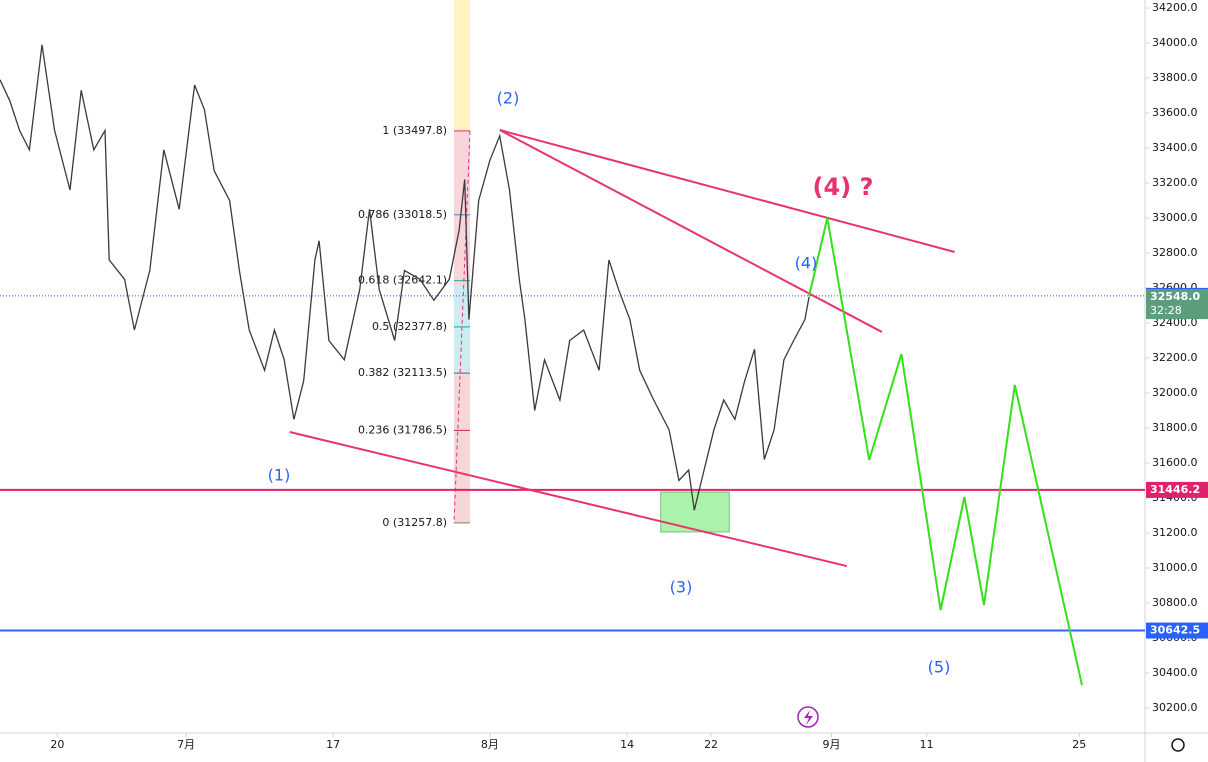 The image size is (1208, 762). I want to click on y-tick-label: 33200.0, so click(1175, 182).